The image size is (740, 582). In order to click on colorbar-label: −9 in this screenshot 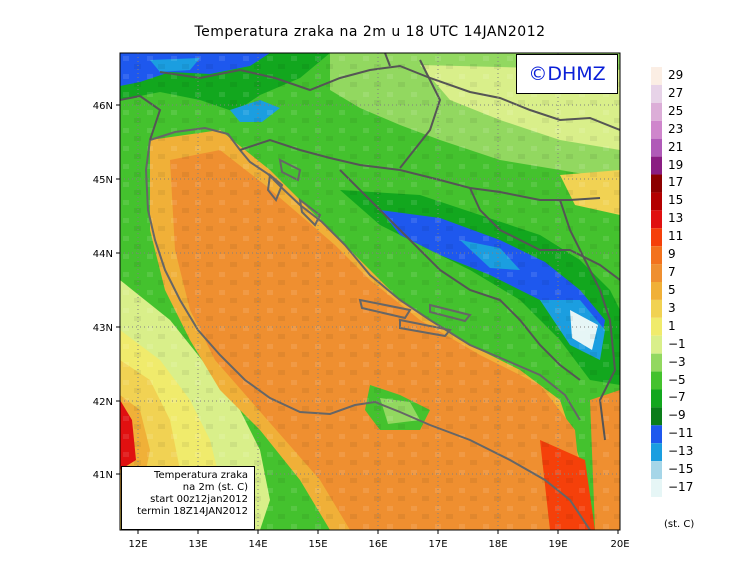, I will do `click(677, 415)`.